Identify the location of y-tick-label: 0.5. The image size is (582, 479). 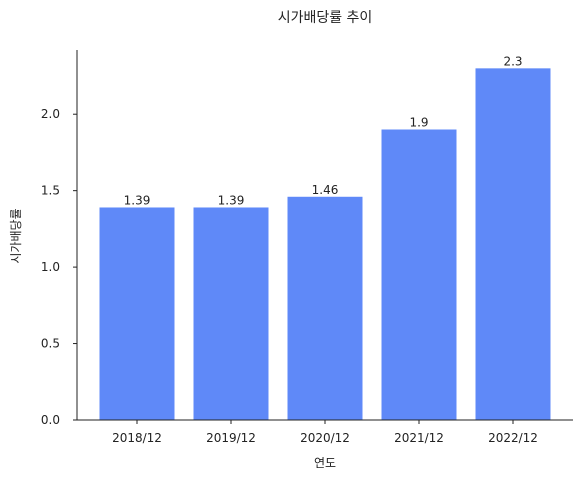
(50, 344).